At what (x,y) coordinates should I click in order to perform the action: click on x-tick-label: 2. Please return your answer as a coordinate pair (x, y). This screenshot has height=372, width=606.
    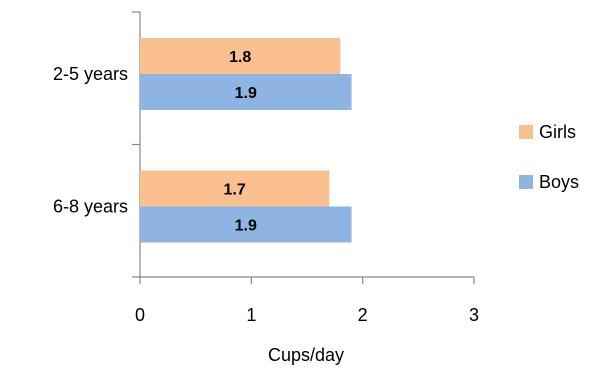
    Looking at the image, I should click on (363, 315).